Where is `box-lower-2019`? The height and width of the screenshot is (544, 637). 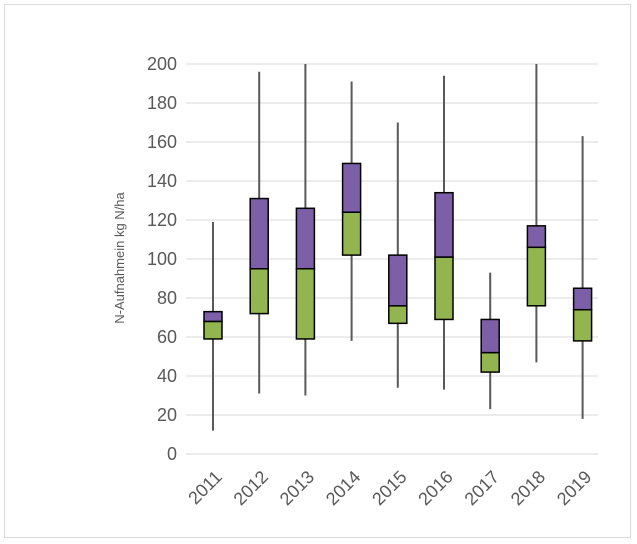
box-lower-2019 is located at coordinates (582, 325).